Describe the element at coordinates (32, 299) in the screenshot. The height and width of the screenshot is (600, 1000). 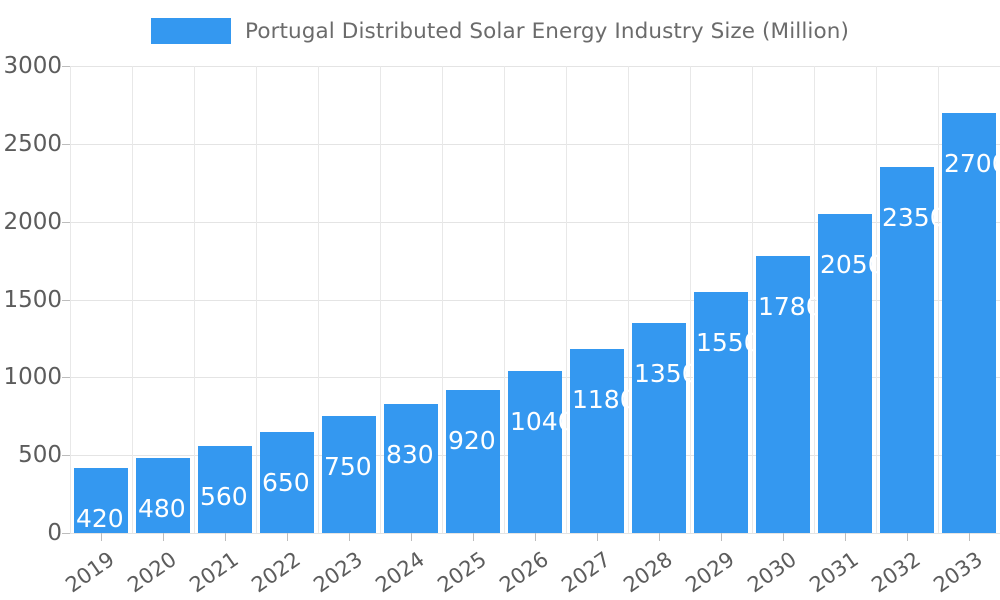
I see `y-axis-tick-label: 1500` at that location.